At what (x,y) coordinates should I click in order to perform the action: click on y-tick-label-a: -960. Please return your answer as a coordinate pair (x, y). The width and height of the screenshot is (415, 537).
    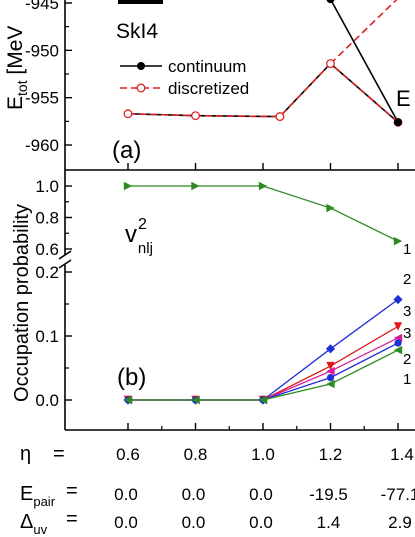
    Looking at the image, I should click on (42, 145).